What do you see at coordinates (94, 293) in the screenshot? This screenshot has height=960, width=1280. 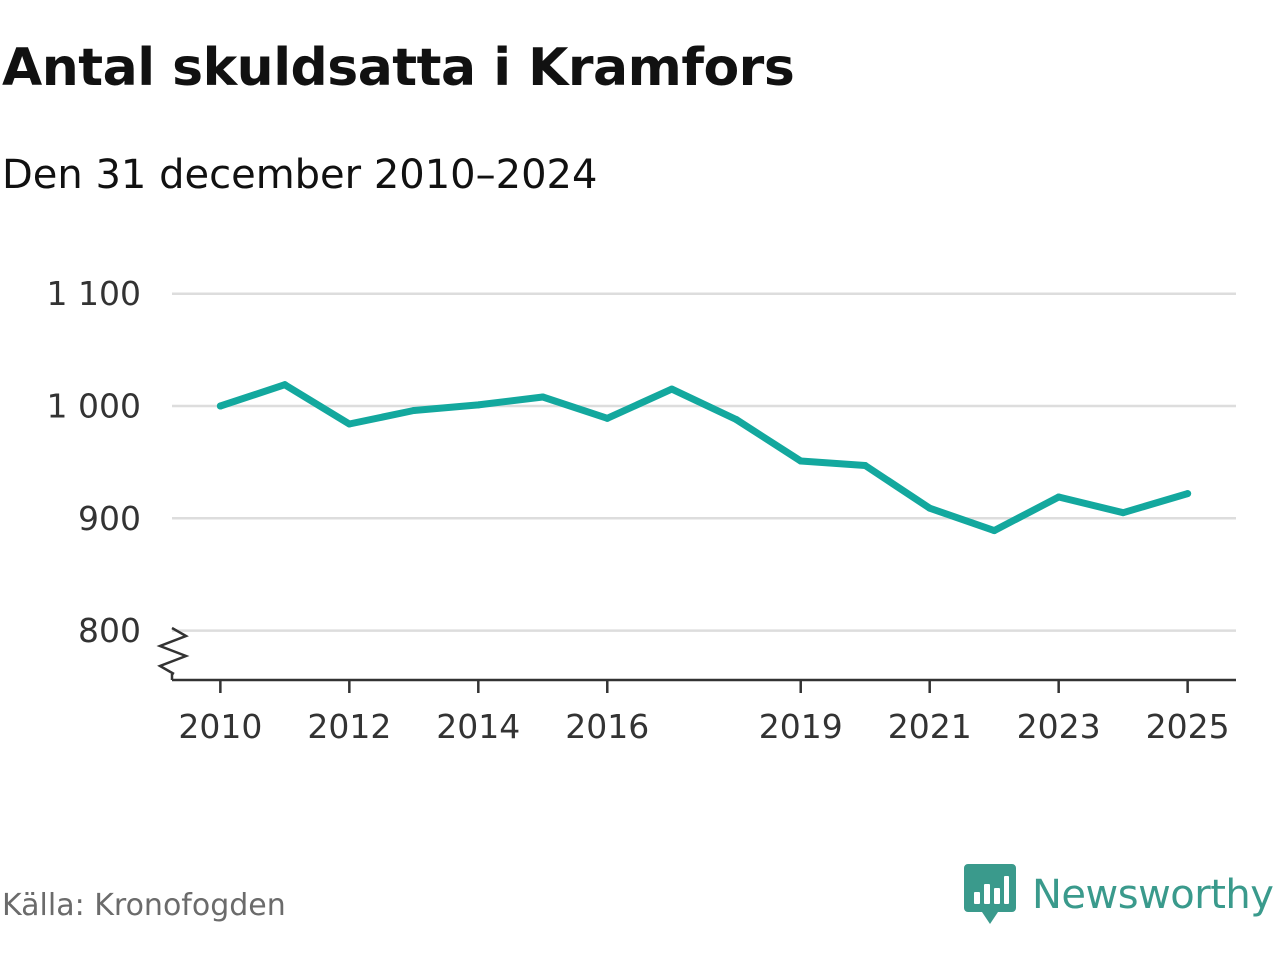 I see `y-tick-label: 1 100` at bounding box center [94, 293].